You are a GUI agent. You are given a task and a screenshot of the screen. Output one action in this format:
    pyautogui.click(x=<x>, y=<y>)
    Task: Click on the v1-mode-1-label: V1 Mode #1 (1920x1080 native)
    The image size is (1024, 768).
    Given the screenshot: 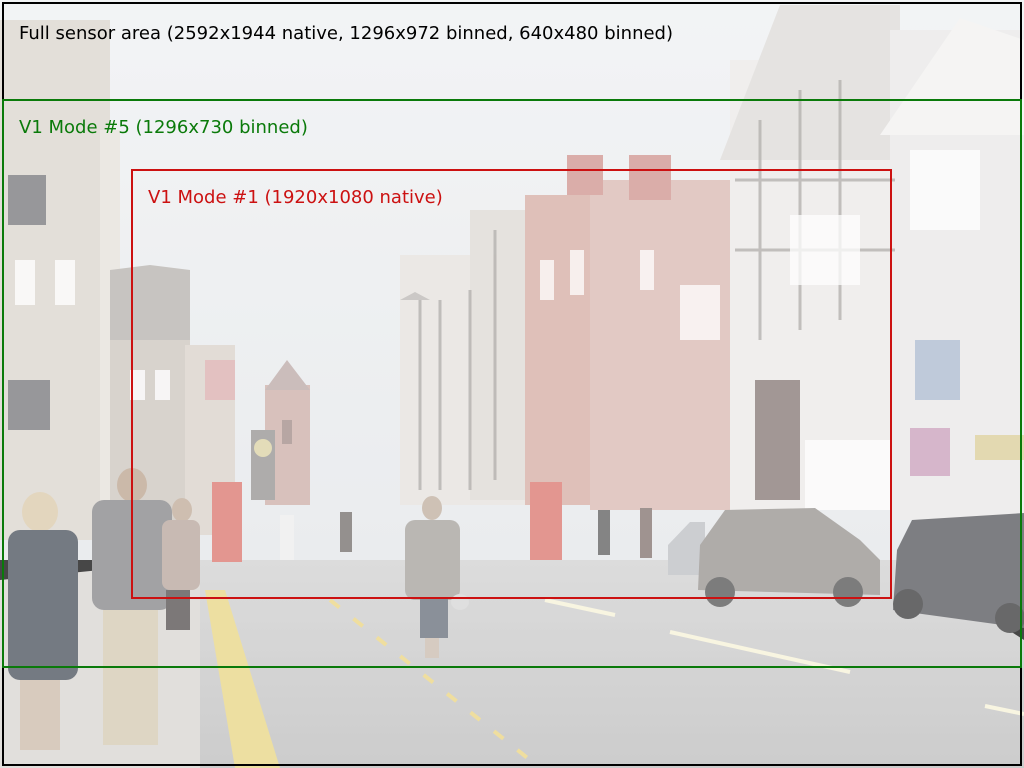 What is the action you would take?
    pyautogui.click(x=295, y=197)
    